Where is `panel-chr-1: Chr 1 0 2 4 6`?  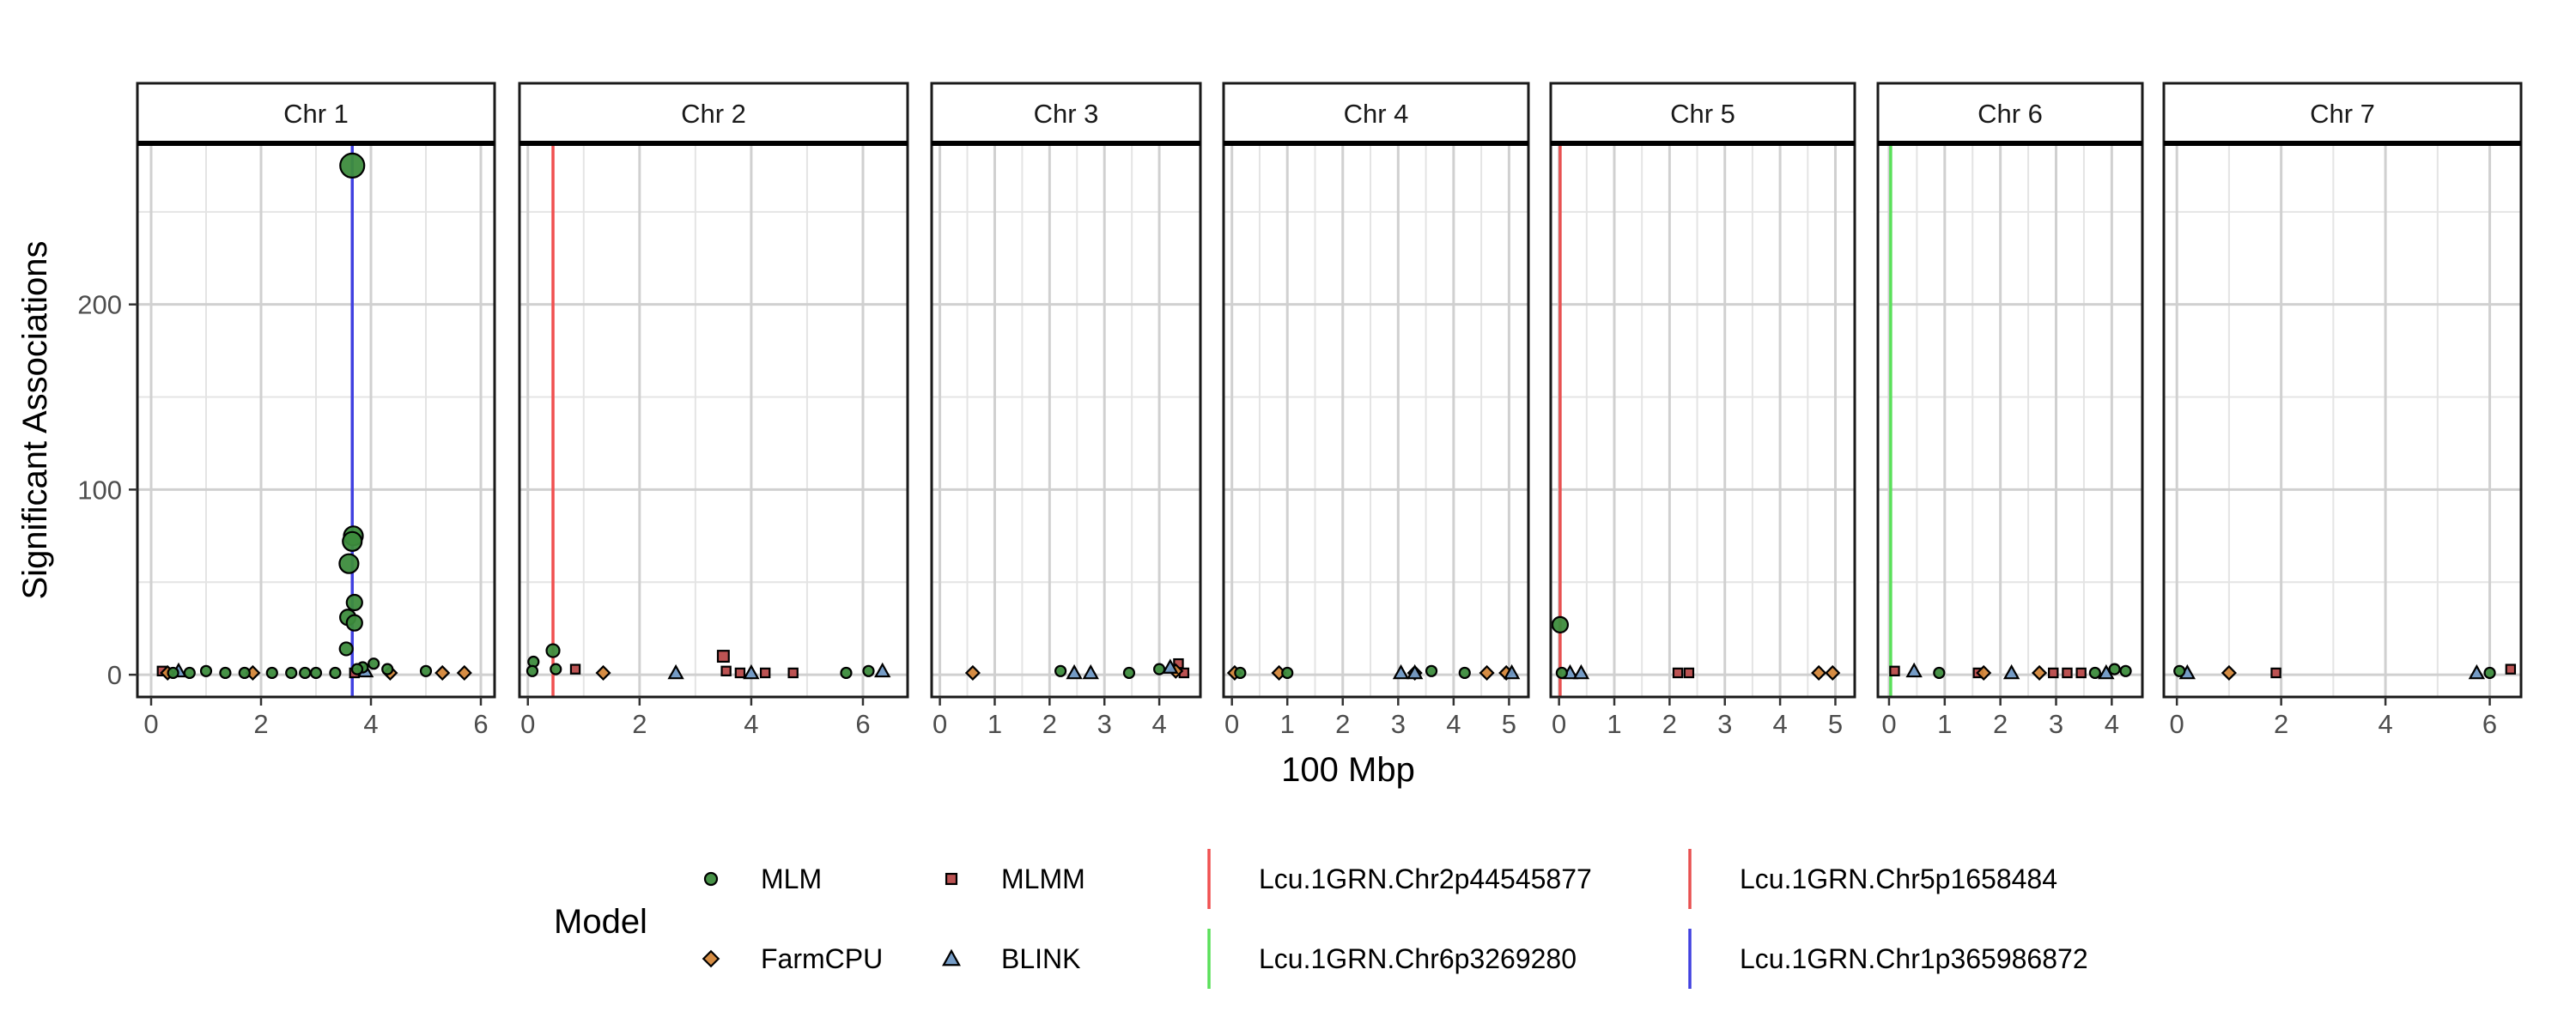 panel-chr-1: Chr 1 0 2 4 6 is located at coordinates (316, 410).